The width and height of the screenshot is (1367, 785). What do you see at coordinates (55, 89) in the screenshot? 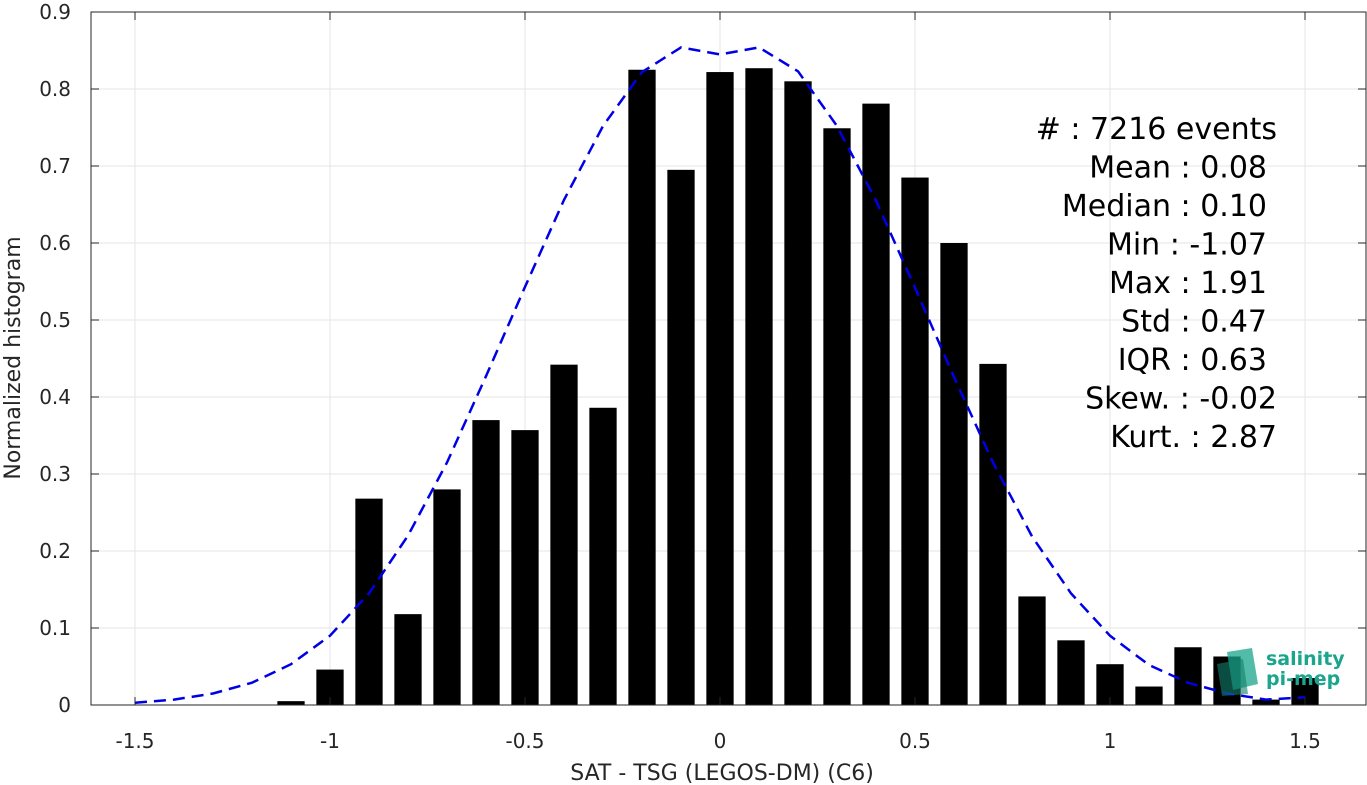
I see `y-tick-label: 0.8` at bounding box center [55, 89].